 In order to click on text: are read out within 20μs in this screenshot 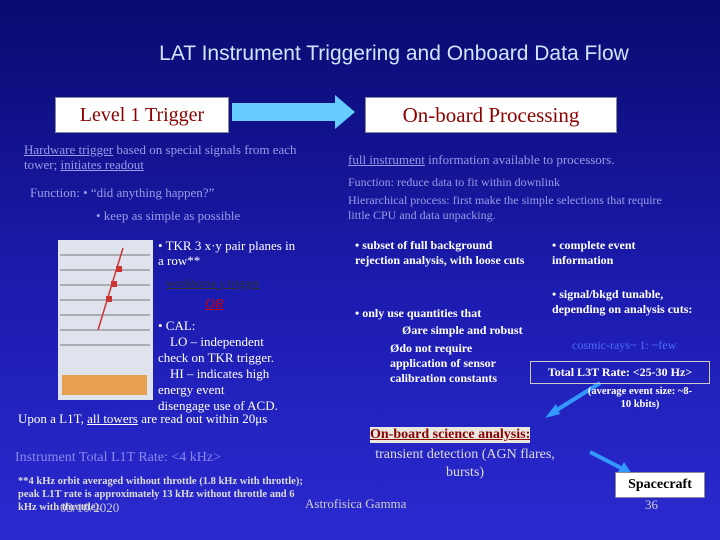, I will do `click(204, 418)`.